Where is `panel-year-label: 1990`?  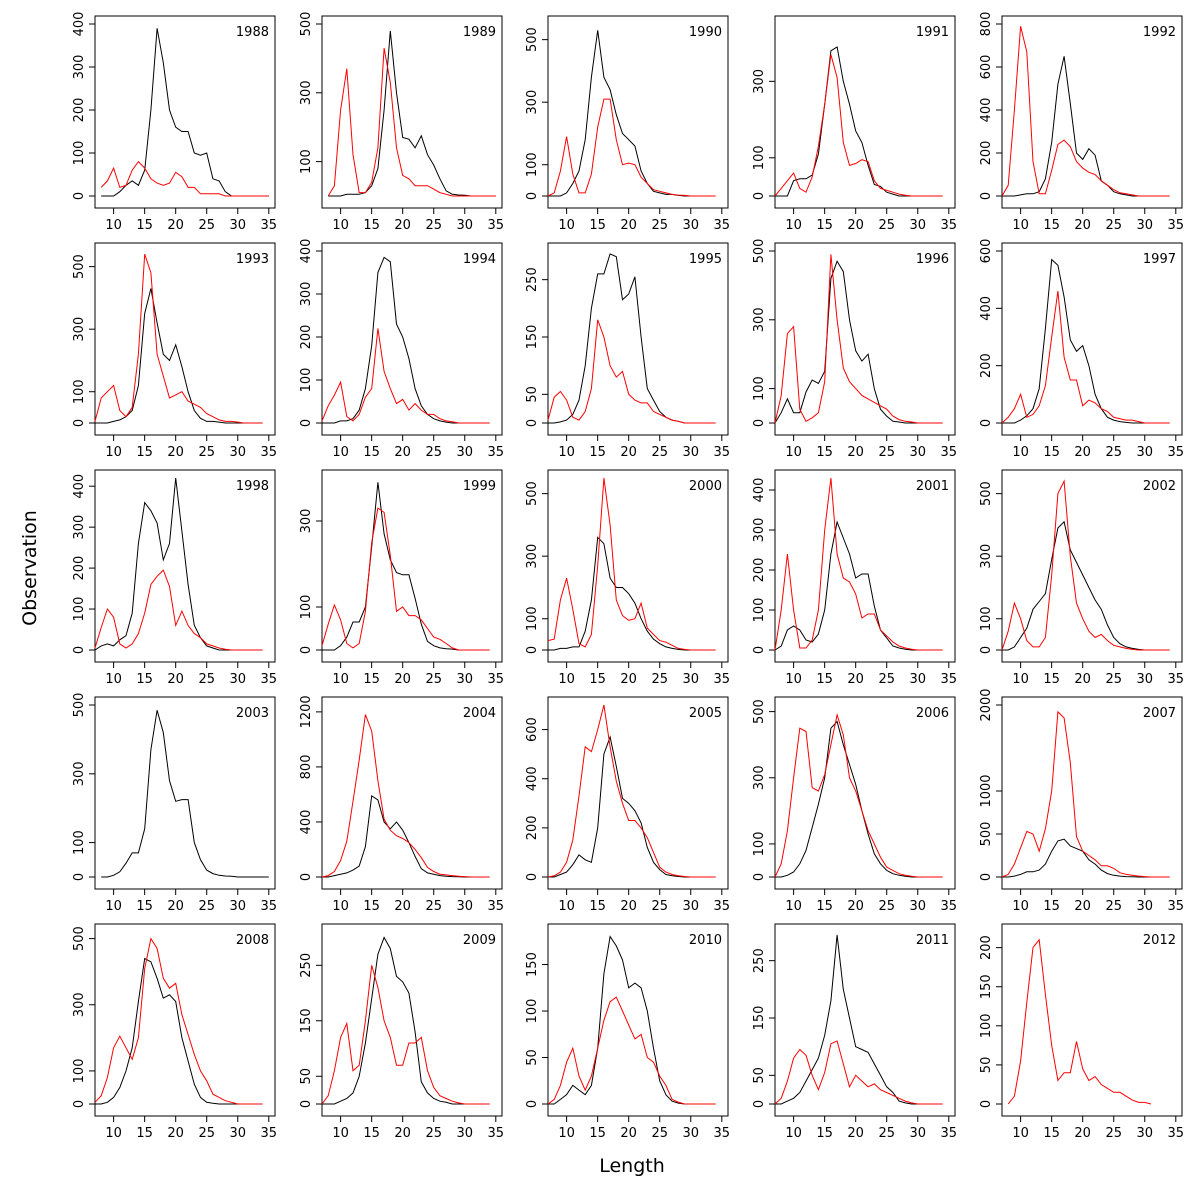
panel-year-label: 1990 is located at coordinates (705, 32).